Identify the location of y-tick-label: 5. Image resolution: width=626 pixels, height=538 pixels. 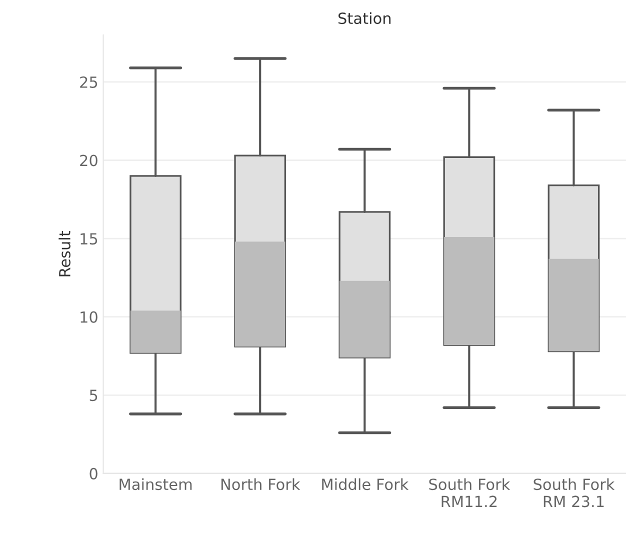
(94, 396).